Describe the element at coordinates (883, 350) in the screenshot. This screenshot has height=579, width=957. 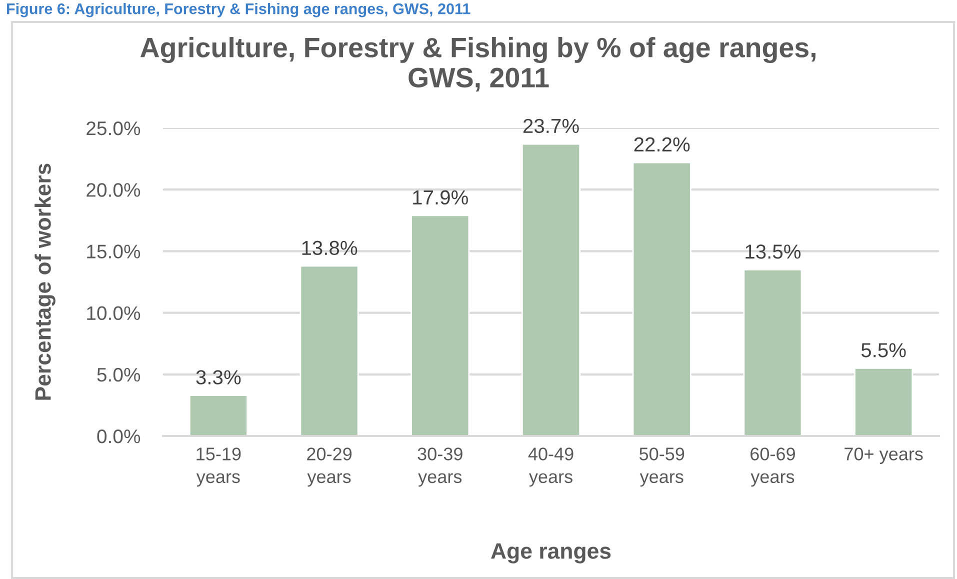
I see `data-label: 5.5%` at that location.